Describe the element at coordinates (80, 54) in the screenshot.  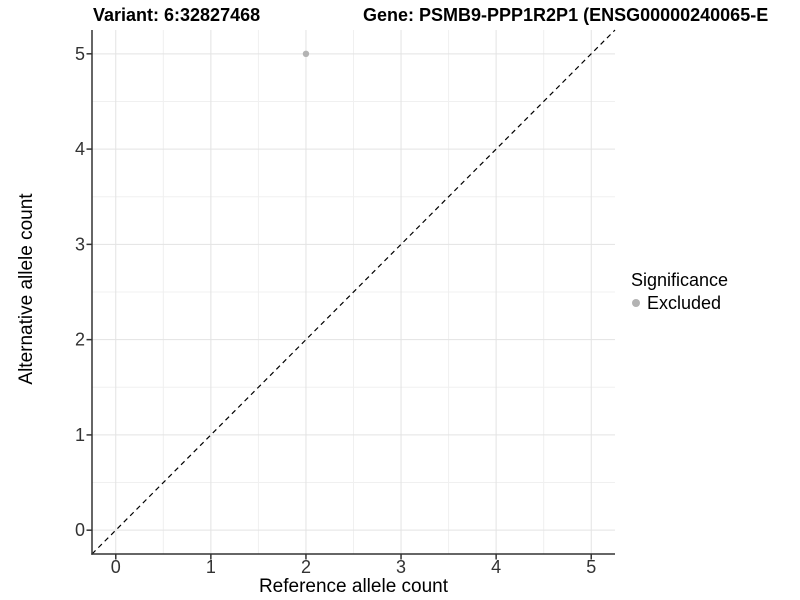
I see `y-tick-label: 5` at that location.